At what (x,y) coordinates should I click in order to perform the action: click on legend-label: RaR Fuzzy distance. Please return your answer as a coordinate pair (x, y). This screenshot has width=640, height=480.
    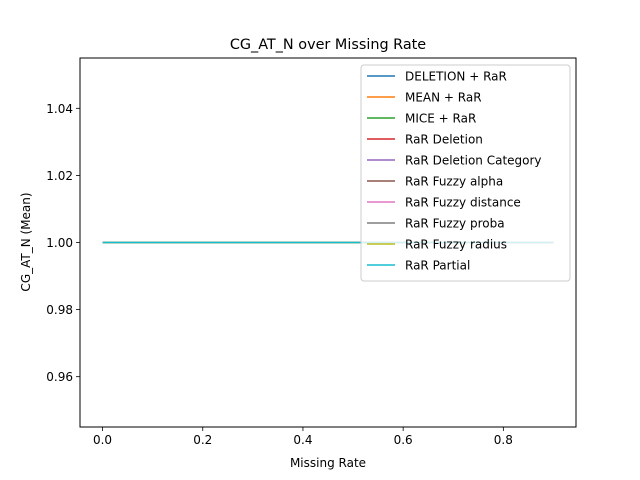
    Looking at the image, I should click on (463, 203).